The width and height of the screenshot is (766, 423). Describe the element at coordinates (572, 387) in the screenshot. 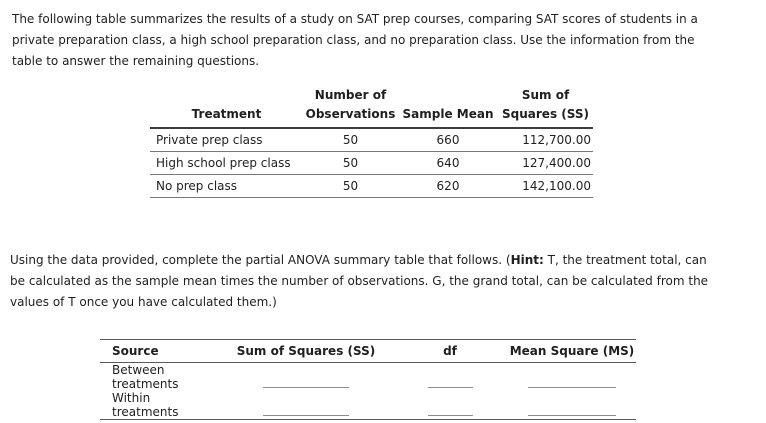

I see `answer-blank-between-ms` at that location.